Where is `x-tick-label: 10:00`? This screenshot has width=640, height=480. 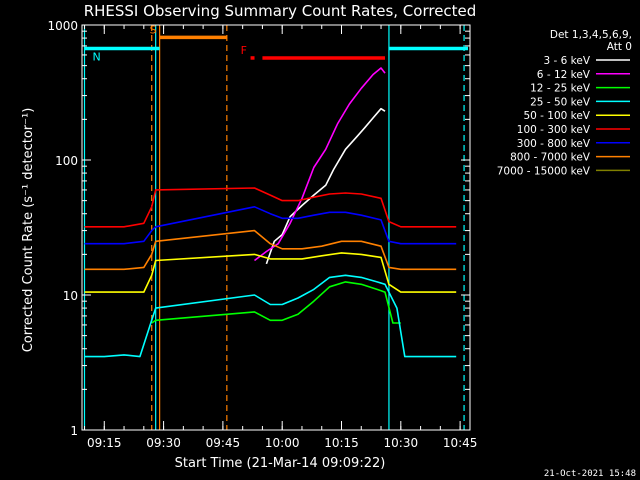 x-tick-label: 10:00 is located at coordinates (282, 443).